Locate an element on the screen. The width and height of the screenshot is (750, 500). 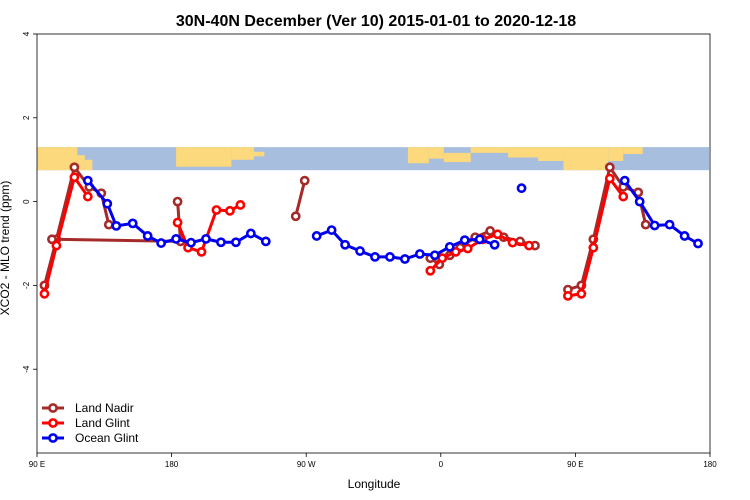
x-tick-label-1: 180 is located at coordinates (172, 464).